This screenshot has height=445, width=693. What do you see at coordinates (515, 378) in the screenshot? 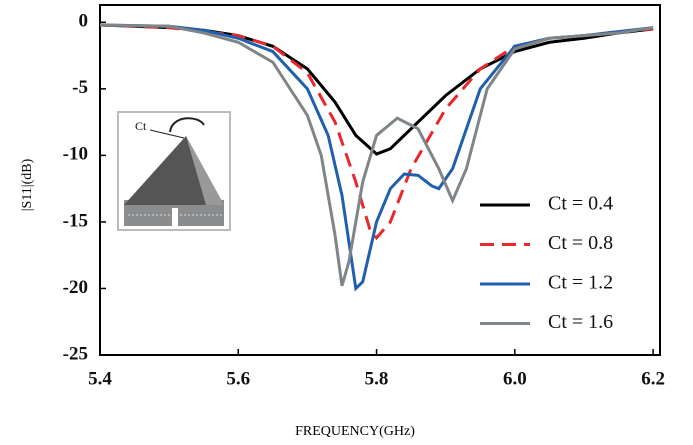
I see `x-tick-label: 6.0` at bounding box center [515, 378].